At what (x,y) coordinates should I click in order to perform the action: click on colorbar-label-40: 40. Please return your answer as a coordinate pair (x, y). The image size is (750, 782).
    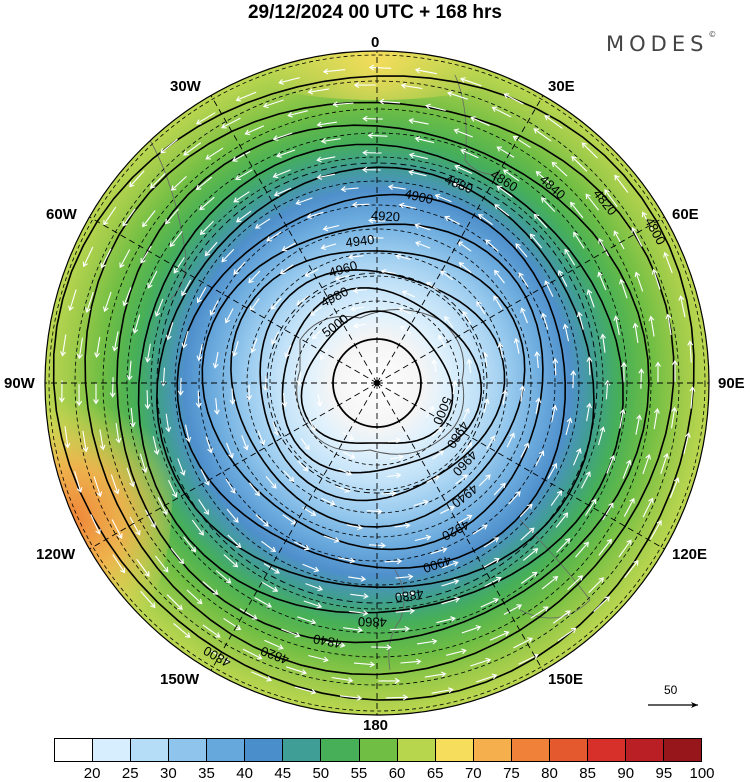
    Looking at the image, I should click on (244, 773).